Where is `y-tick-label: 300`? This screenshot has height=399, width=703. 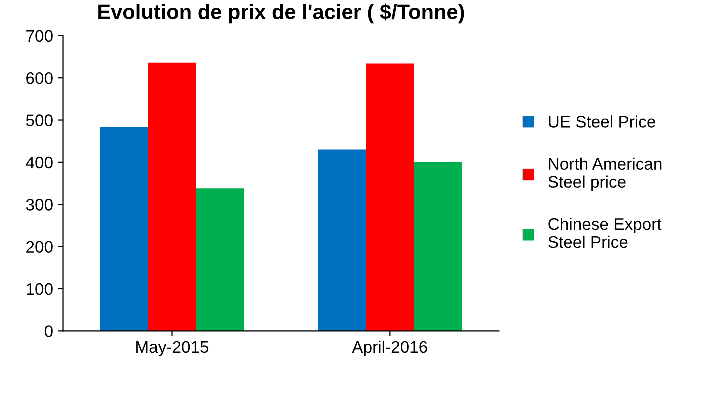 y-tick-label: 300 is located at coordinates (39, 205).